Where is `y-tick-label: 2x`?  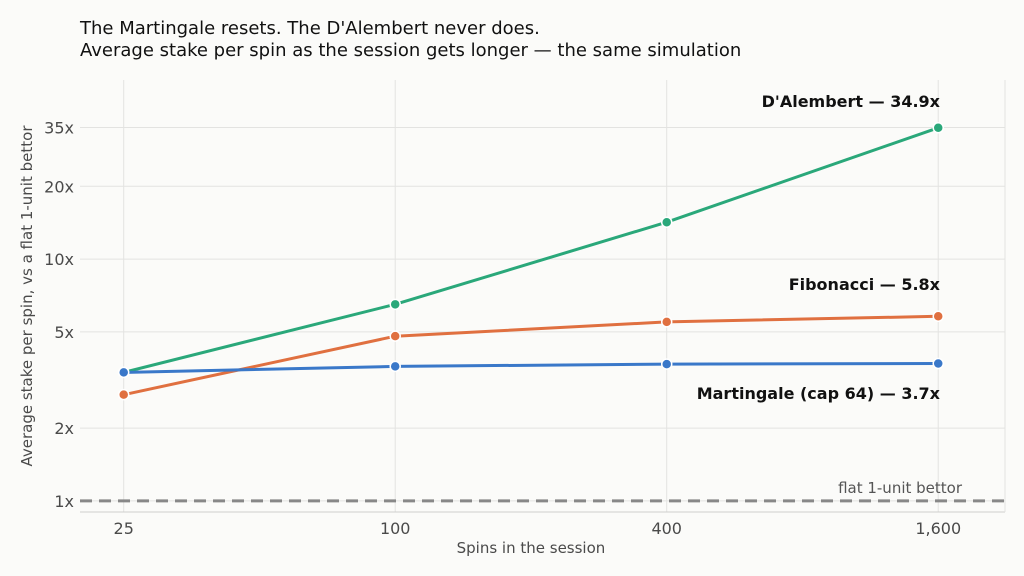
y-tick-label: 2x is located at coordinates (64, 428).